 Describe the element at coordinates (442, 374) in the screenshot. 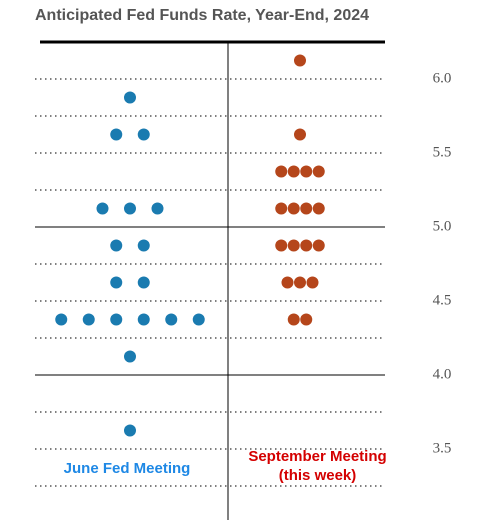

I see `y-tick-label: 4.0` at that location.